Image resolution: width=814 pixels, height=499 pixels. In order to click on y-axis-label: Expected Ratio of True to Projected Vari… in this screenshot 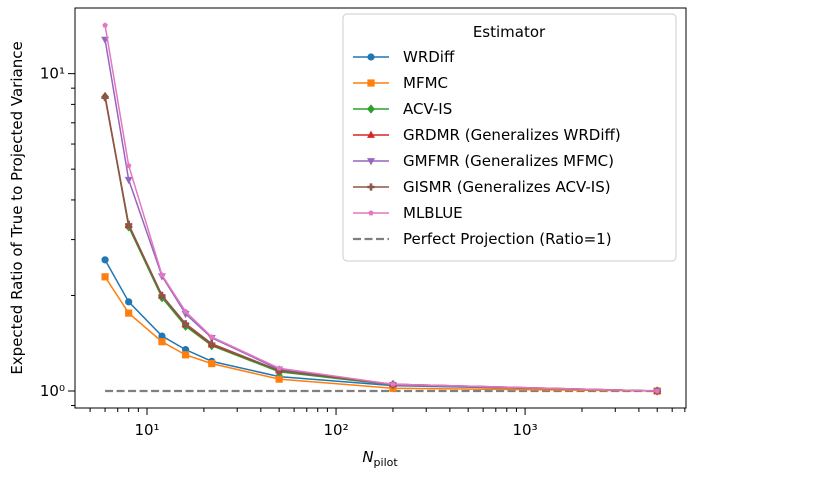, I will do `click(17, 207)`.